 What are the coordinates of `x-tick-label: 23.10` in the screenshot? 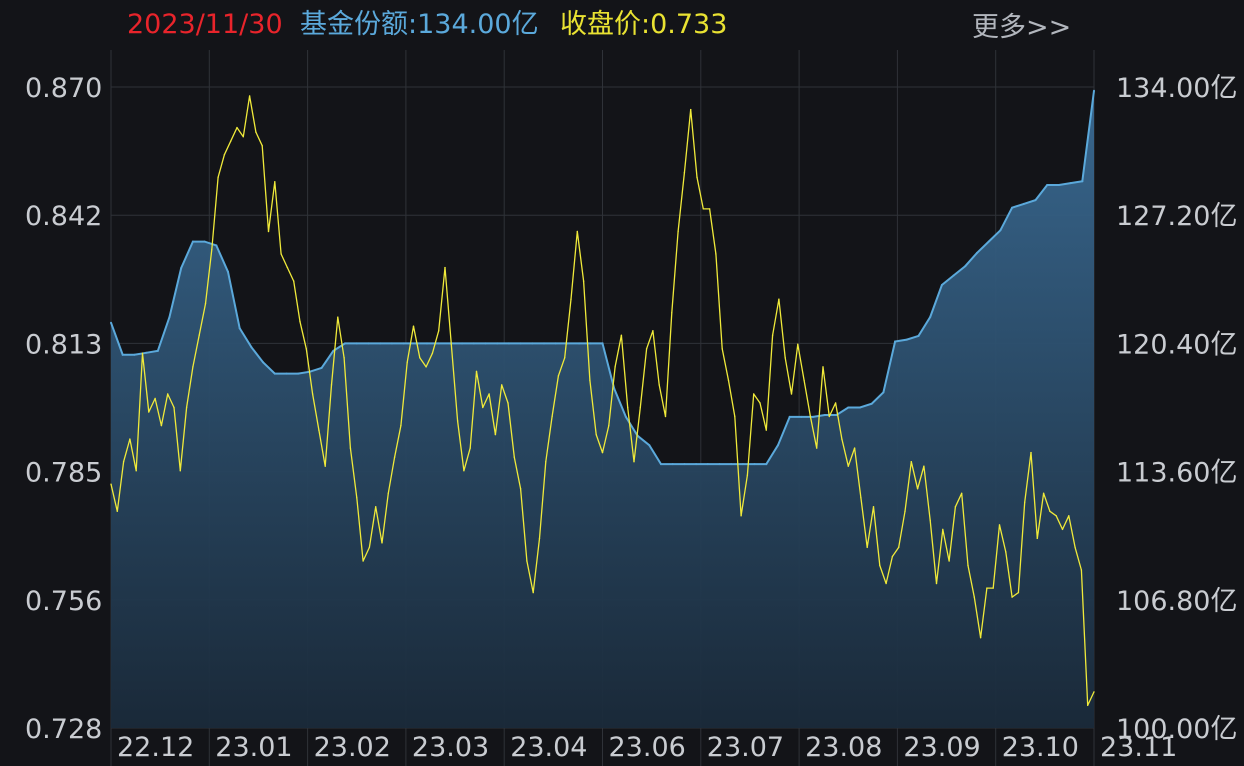 It's located at (1040, 747).